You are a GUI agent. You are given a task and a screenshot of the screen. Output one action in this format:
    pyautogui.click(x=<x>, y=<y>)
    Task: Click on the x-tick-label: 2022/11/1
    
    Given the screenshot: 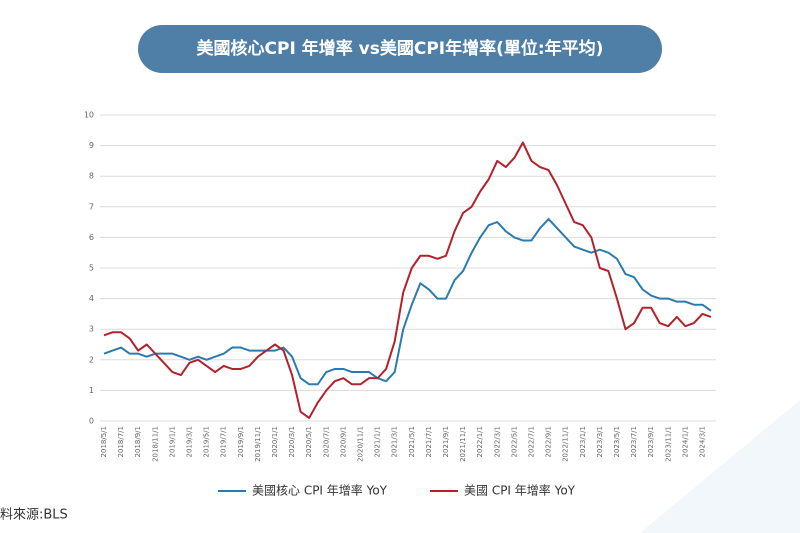 What is the action you would take?
    pyautogui.click(x=566, y=444)
    